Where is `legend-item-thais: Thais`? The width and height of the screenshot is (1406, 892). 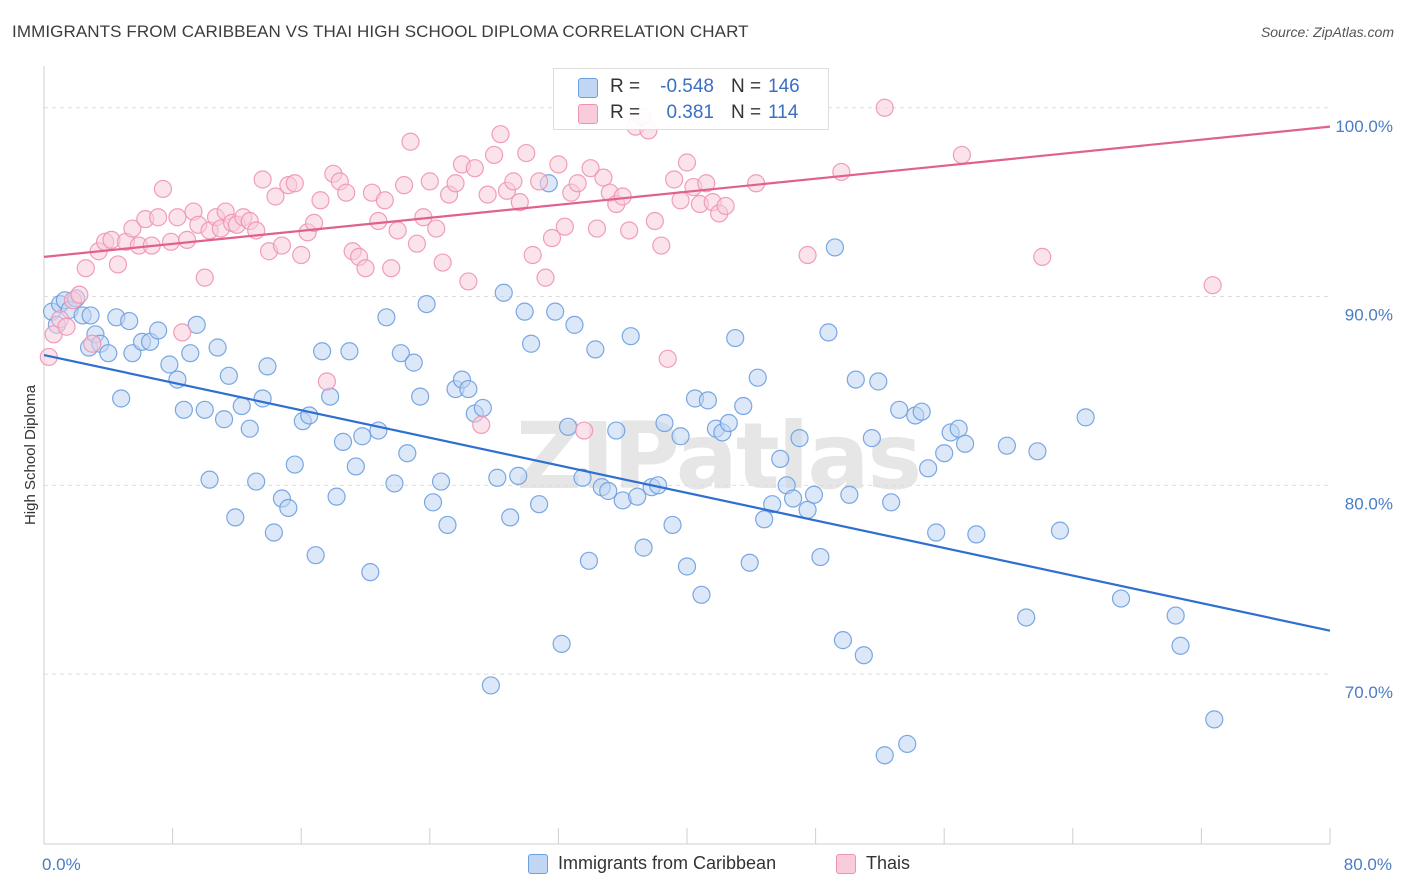
legend-item-thais: Thais is located at coordinates (886, 864).